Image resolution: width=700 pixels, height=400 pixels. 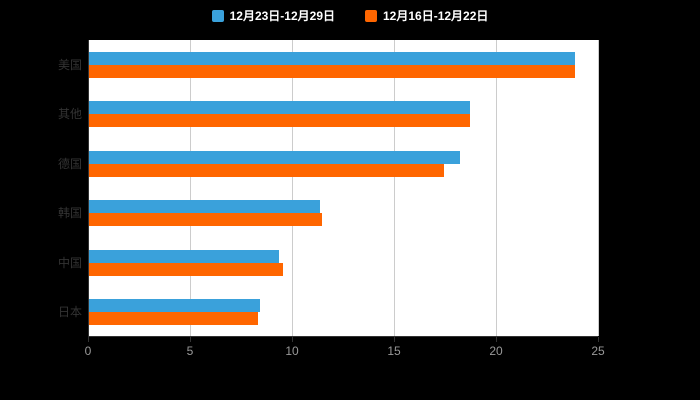 I want to click on bar-美国-series0, so click(x=332, y=58).